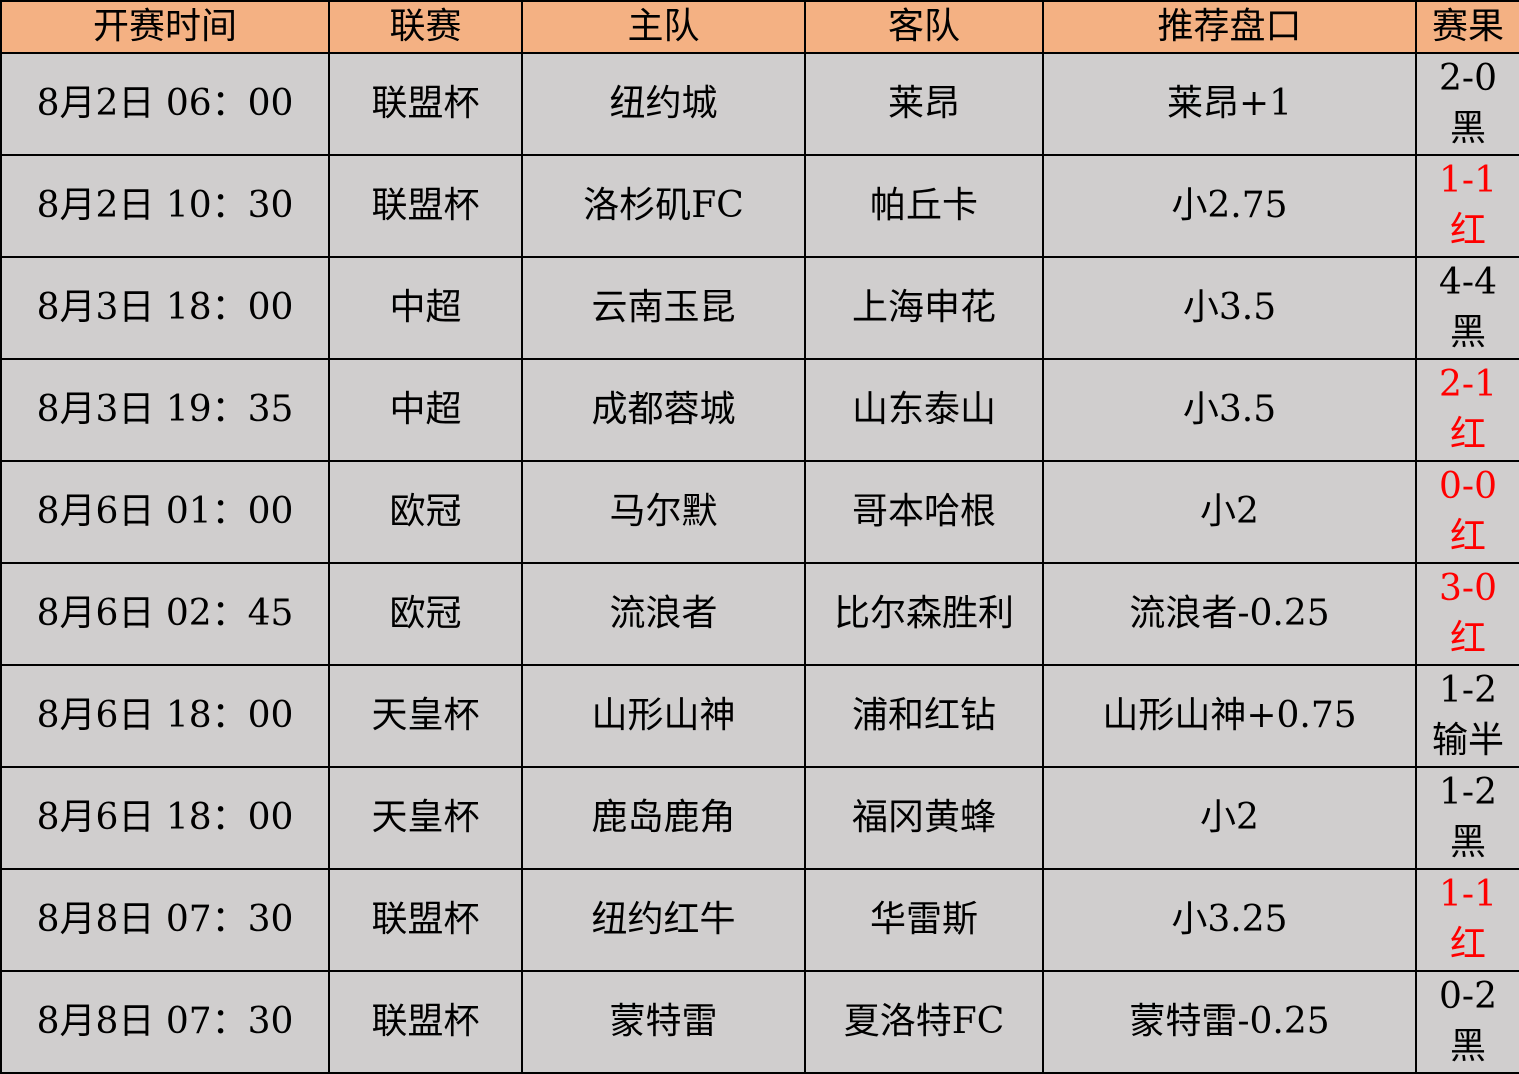 This screenshot has height=1074, width=1519. Describe the element at coordinates (663, 818) in the screenshot. I see `home-team-cell: 鹿岛鹿角` at that location.